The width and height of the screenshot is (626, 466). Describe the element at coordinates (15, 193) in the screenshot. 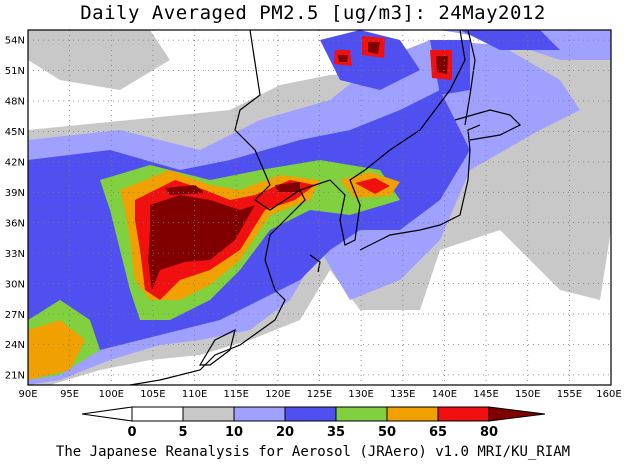

I see `lat-label: 39N` at that location.